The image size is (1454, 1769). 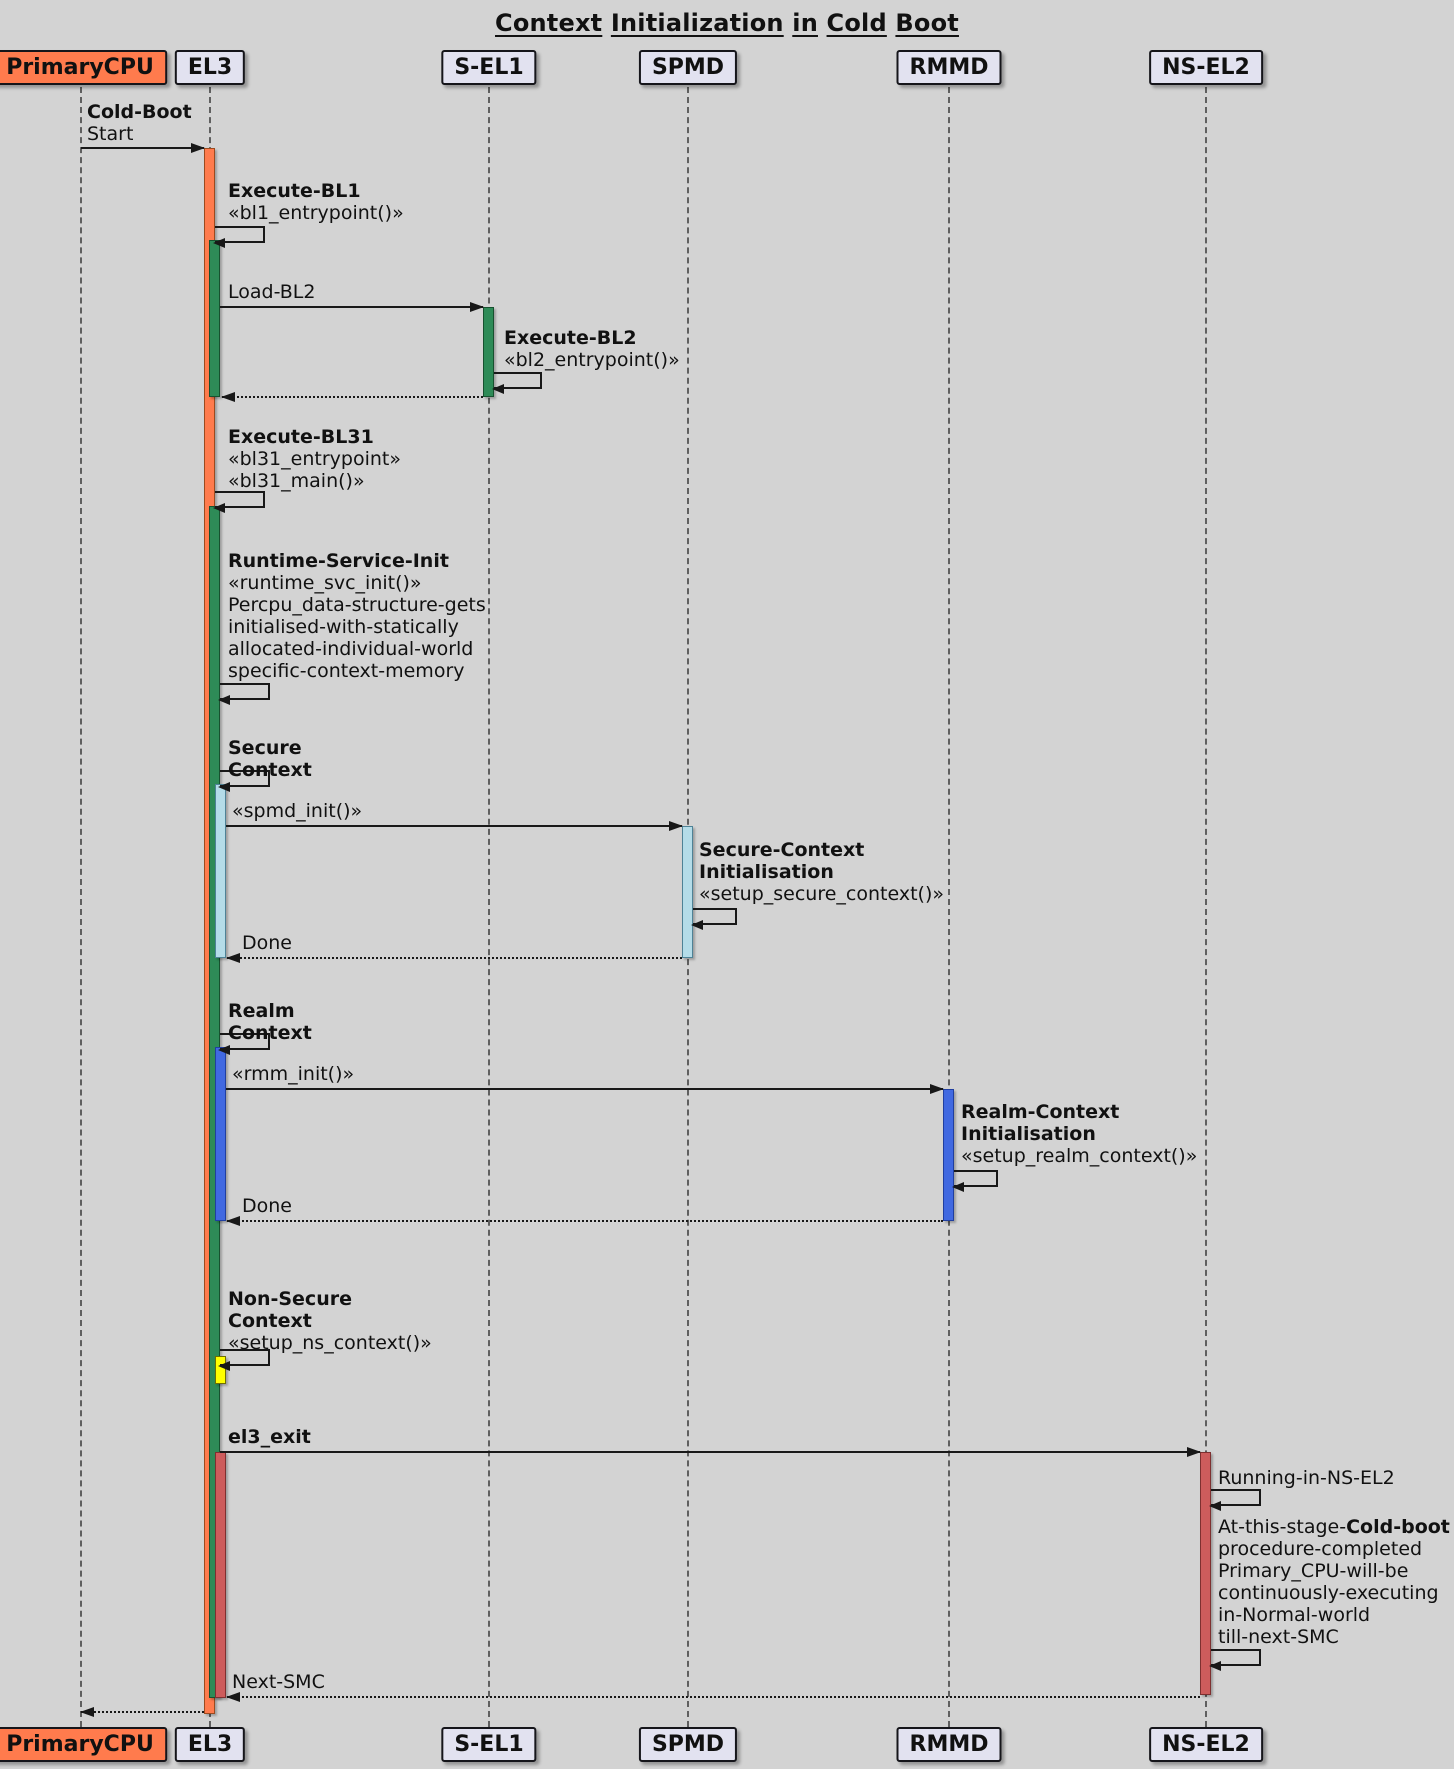 What do you see at coordinates (244, 1044) in the screenshot?
I see `self-arrow-realm-context` at bounding box center [244, 1044].